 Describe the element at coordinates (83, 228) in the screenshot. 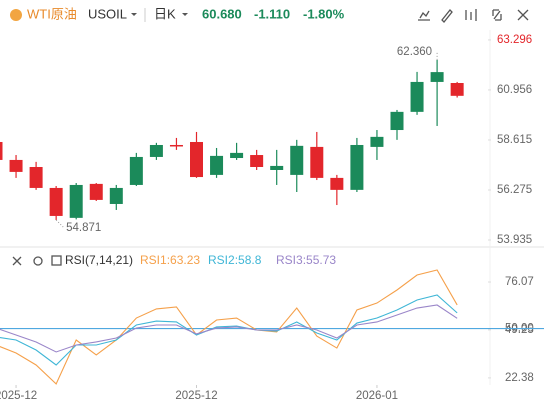

I see `low-label: 54.871` at that location.